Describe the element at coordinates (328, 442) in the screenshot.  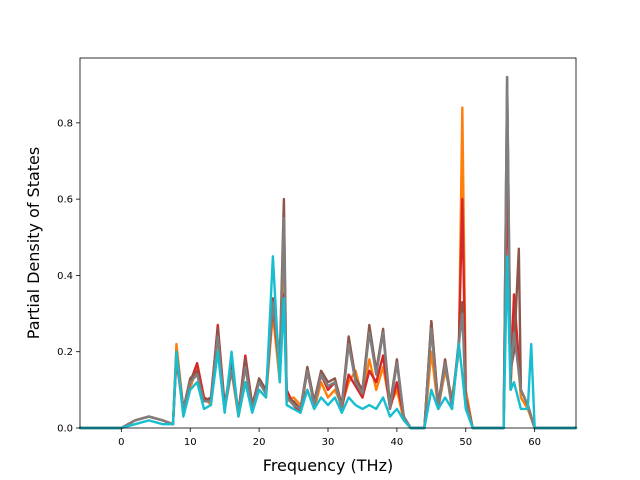
I see `x-tick-label: 30` at that location.